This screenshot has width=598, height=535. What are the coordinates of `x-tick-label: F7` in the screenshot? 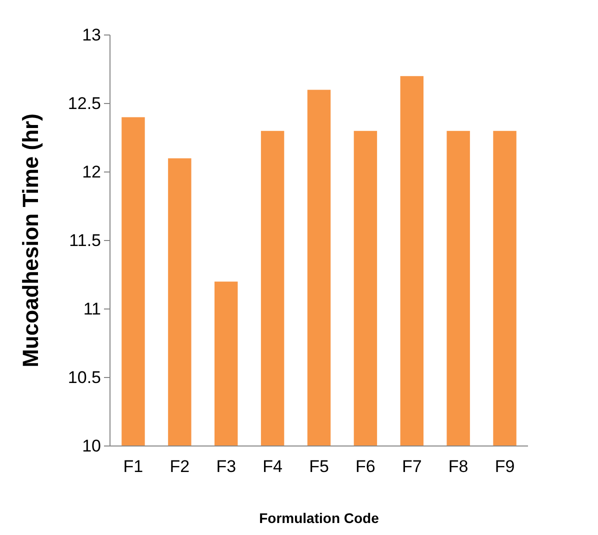 It's located at (412, 466).